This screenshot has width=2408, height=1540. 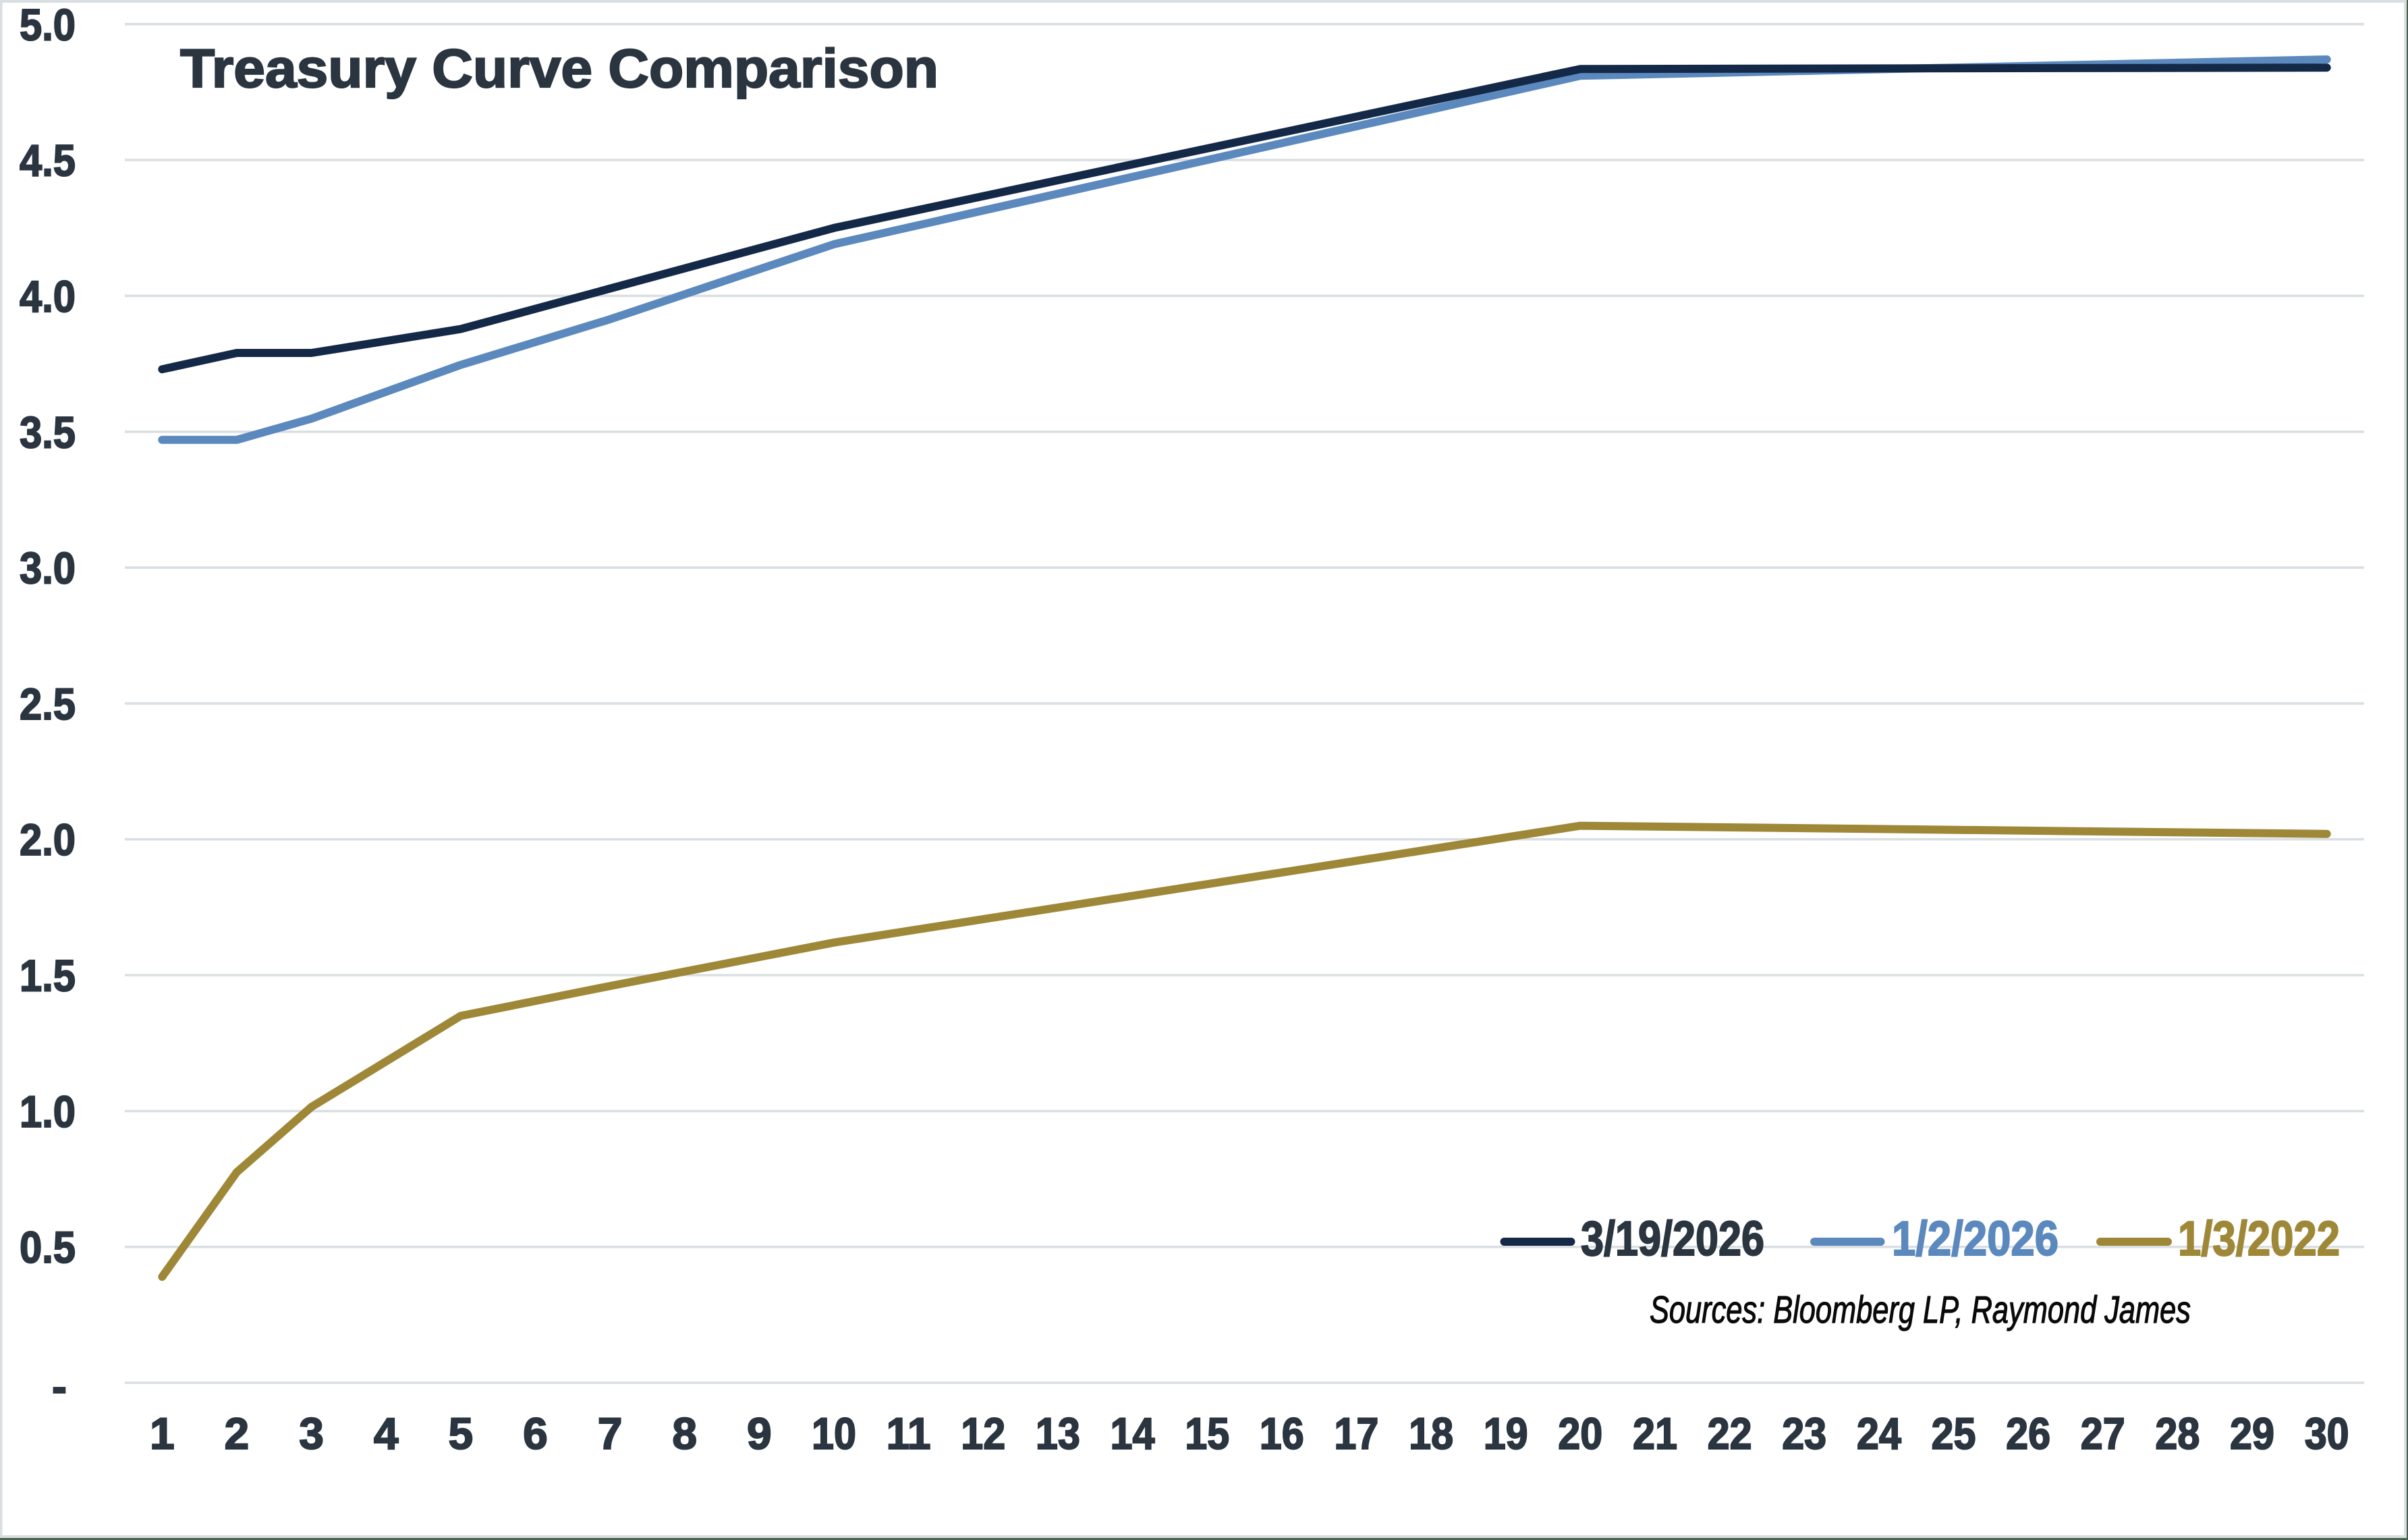 I want to click on svg-text: 17, so click(x=1356, y=1433).